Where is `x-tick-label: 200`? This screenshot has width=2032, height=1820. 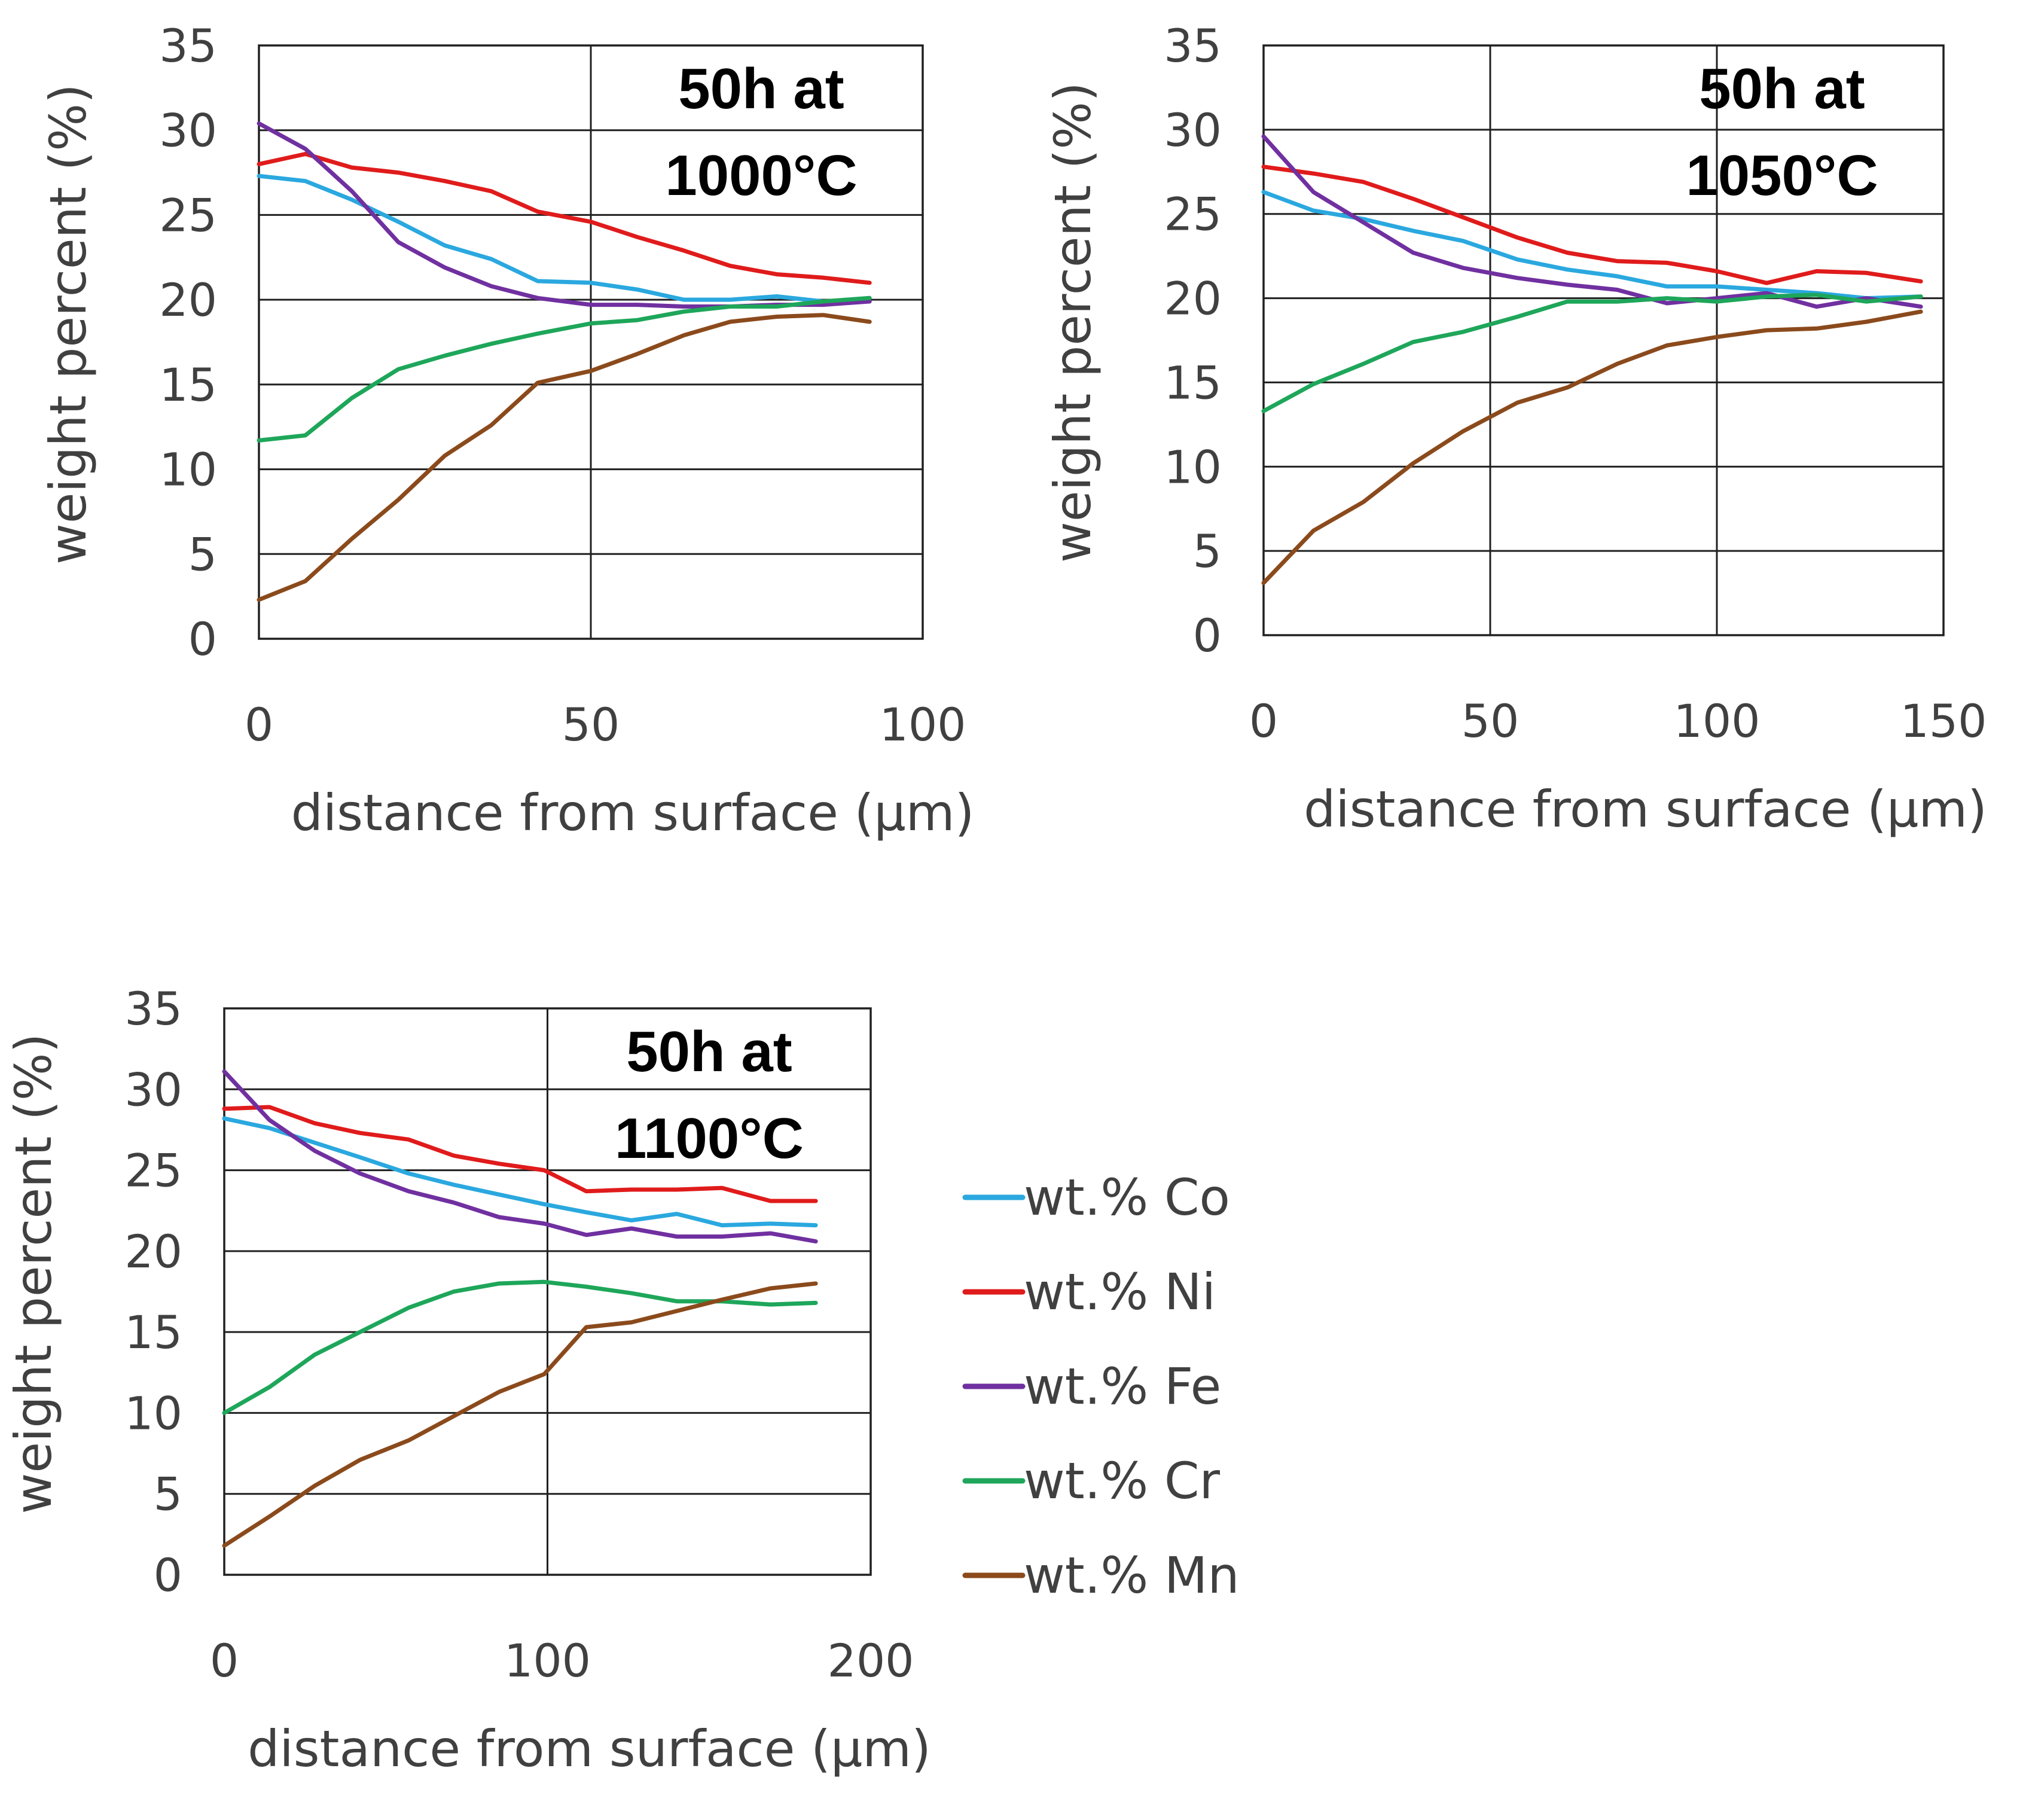 x-tick-label: 200 is located at coordinates (870, 1660).